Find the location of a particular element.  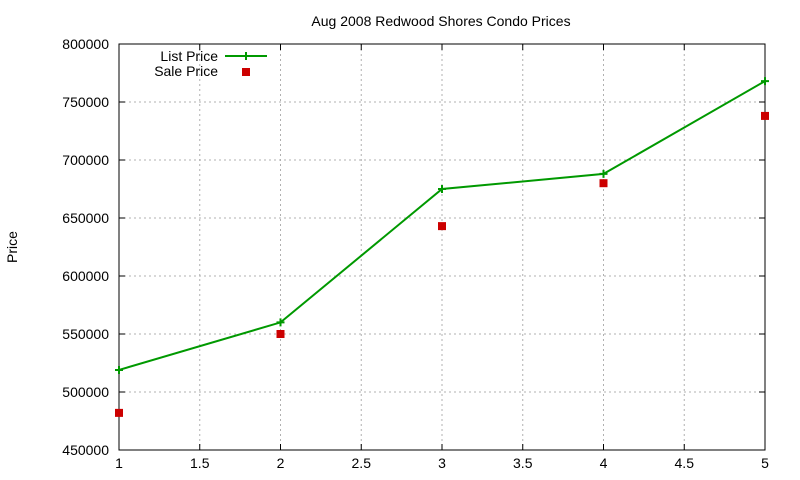

y-tick-label: 550000 is located at coordinates (85, 334).